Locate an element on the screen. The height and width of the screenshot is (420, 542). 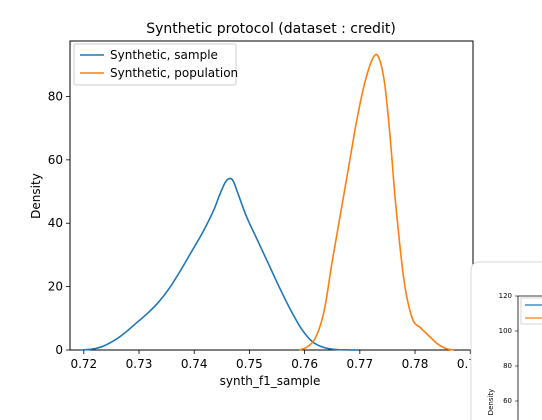
x-tick-label: 0.73 is located at coordinates (139, 364).